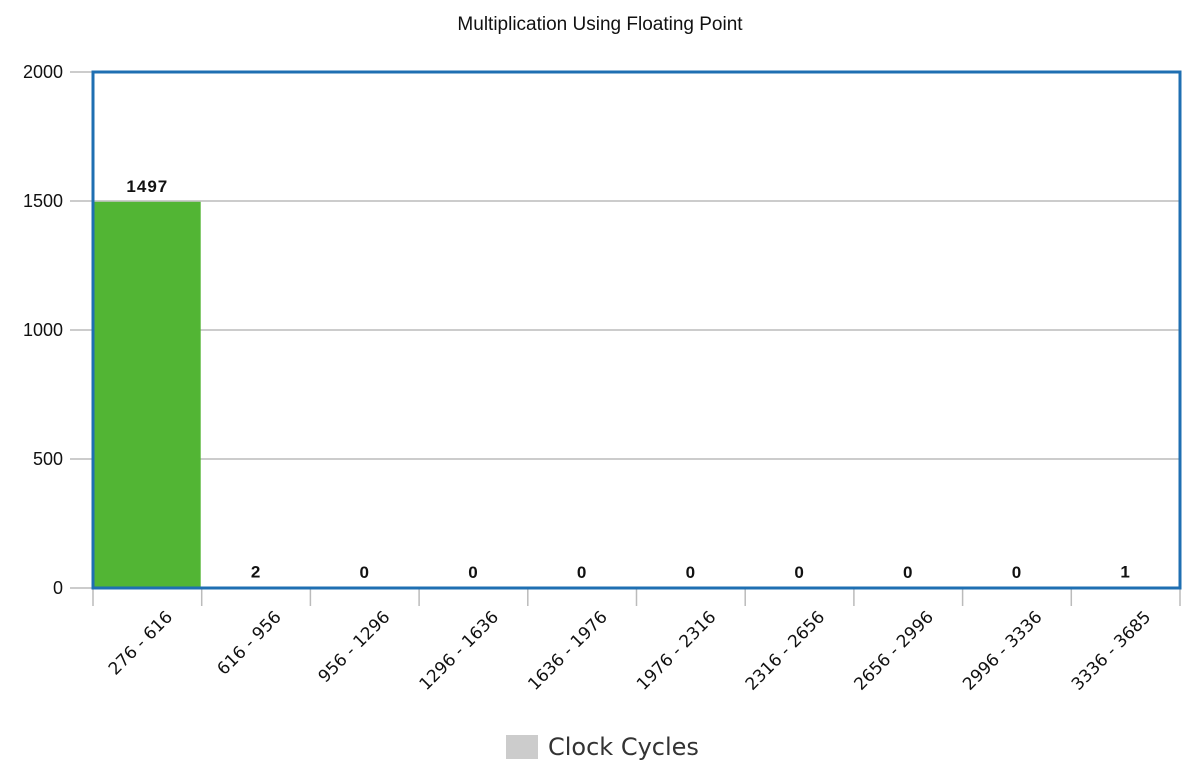 The height and width of the screenshot is (775, 1200). What do you see at coordinates (893, 650) in the screenshot?
I see `x-tick-label: 2656 - 2996` at bounding box center [893, 650].